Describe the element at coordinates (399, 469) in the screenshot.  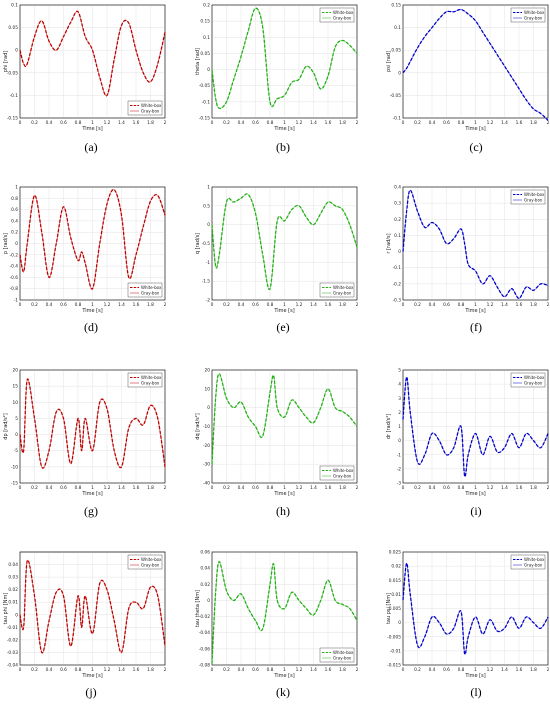
I see `y-tick-label: -2` at that location.